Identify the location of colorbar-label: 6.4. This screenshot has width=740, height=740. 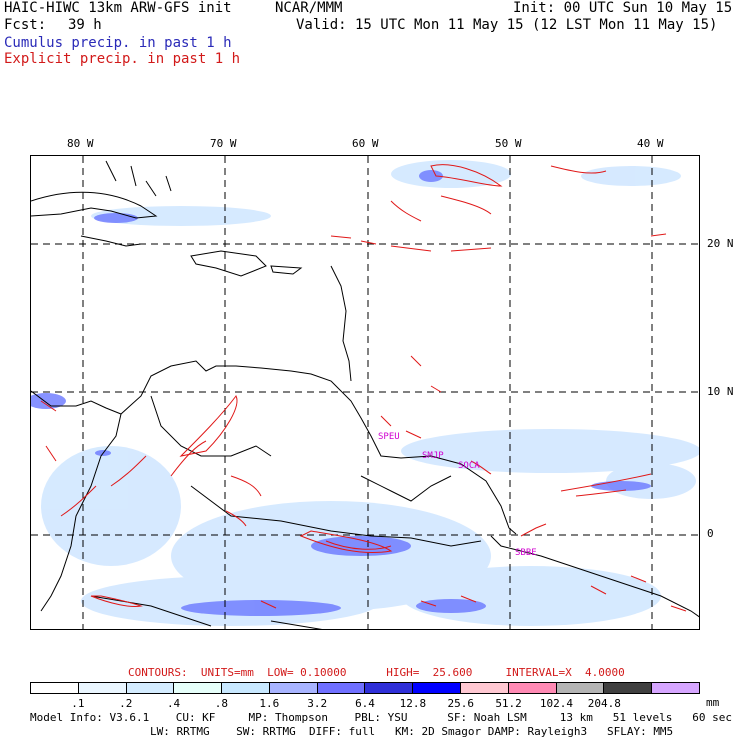
(365, 703).